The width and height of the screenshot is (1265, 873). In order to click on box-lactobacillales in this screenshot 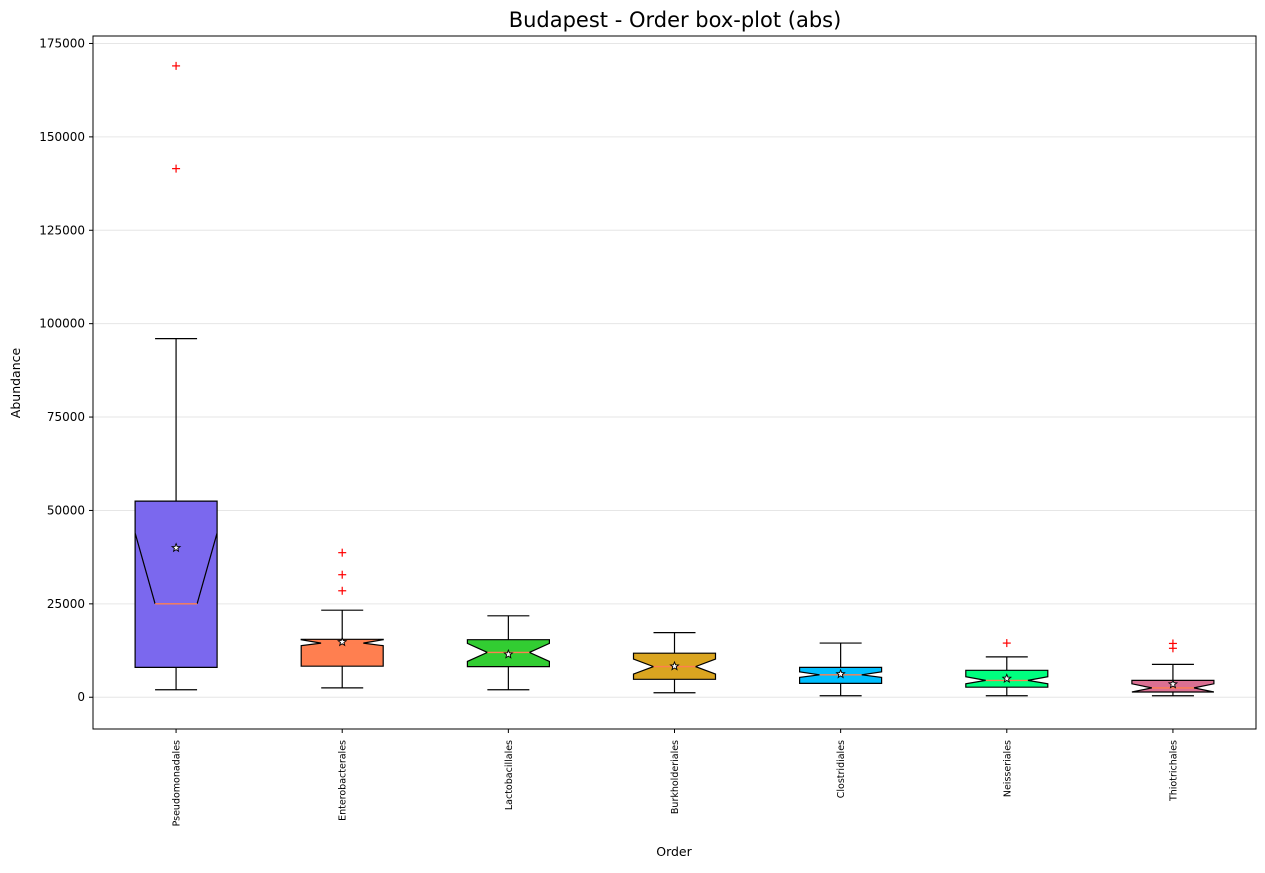, I will do `click(508, 653)`.